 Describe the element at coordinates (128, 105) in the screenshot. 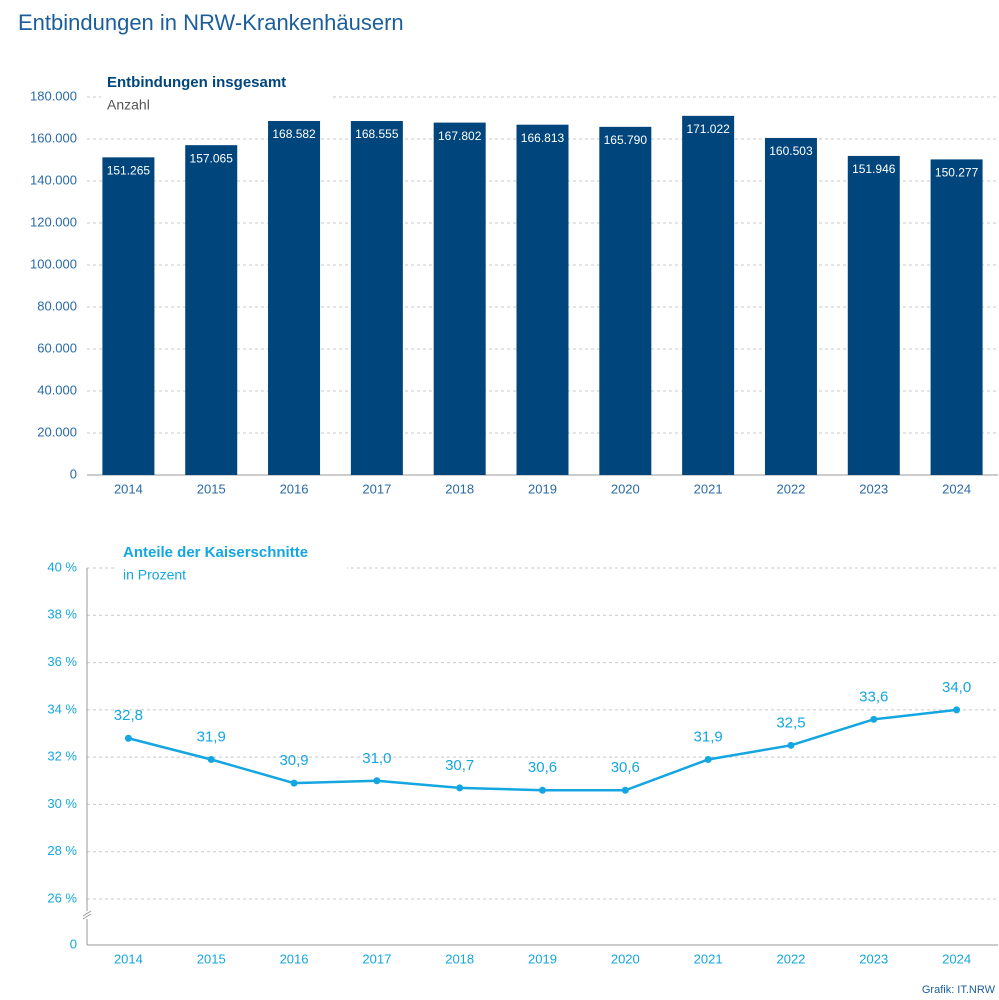

I see `chart-subtitle: Anzahl` at that location.